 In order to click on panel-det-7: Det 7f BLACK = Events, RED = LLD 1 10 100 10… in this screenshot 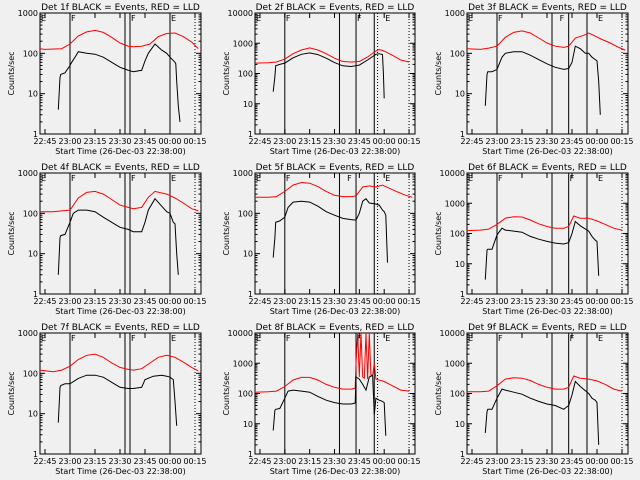, I will do `click(107, 399)`.